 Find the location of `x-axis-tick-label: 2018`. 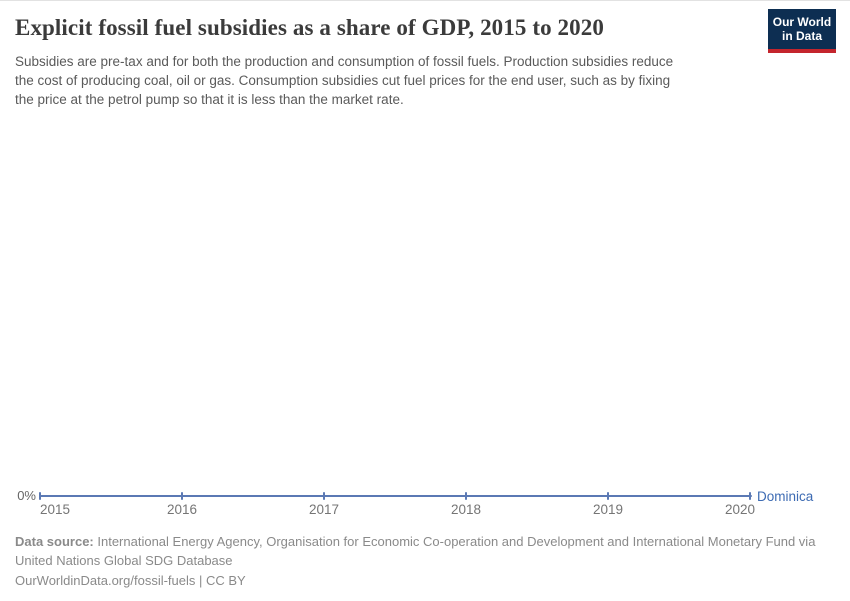

x-axis-tick-label: 2018 is located at coordinates (466, 509).